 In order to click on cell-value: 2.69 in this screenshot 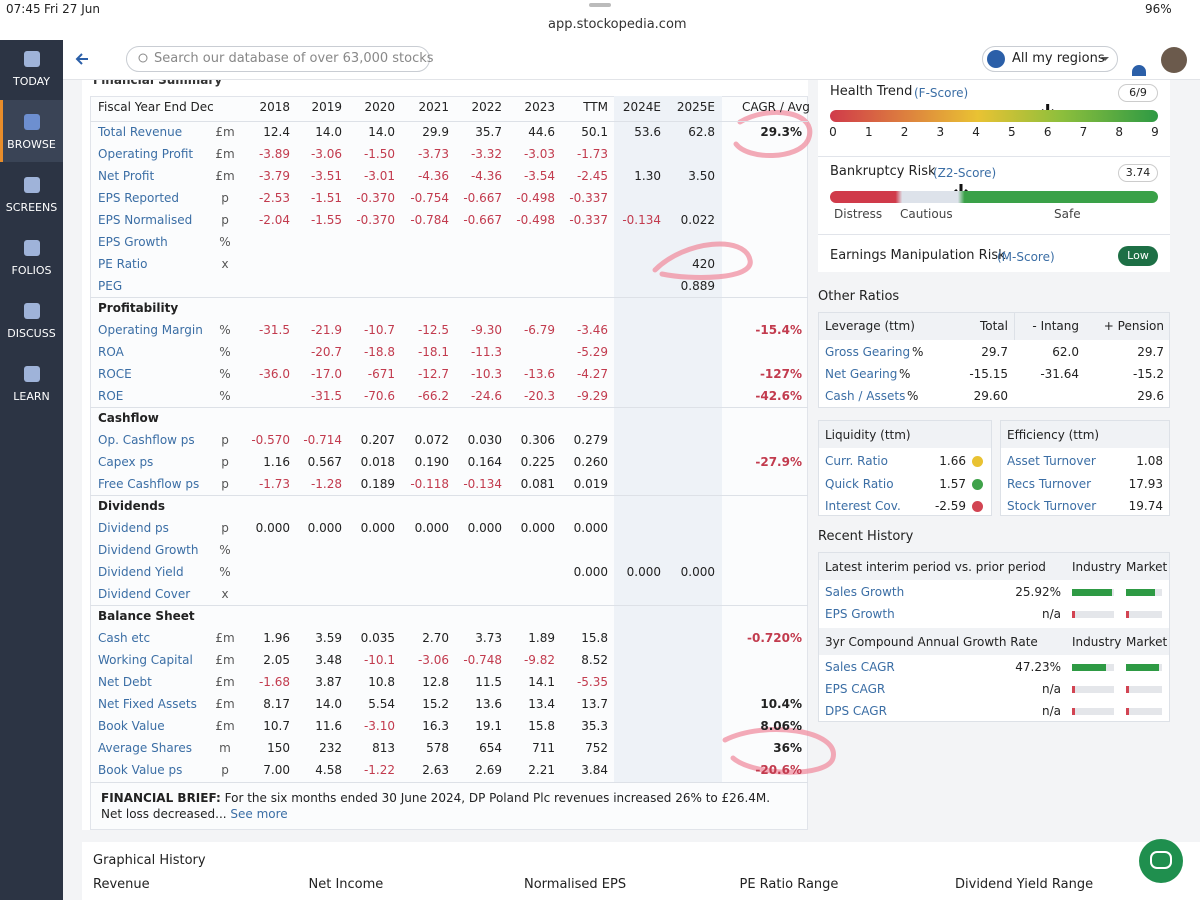, I will do `click(488, 770)`.